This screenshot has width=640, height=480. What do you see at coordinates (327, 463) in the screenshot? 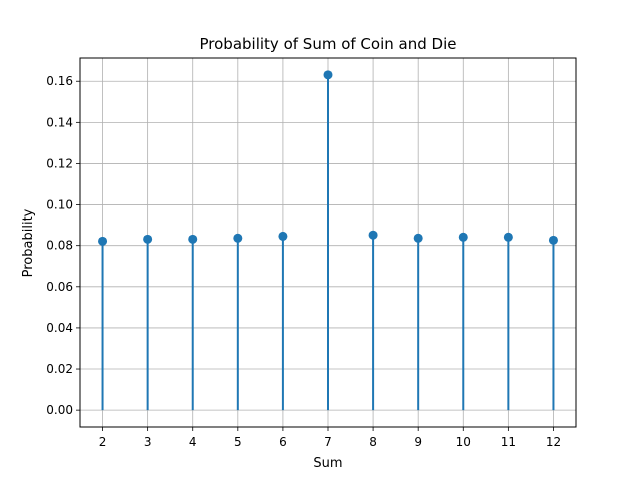
I see `x-axis-label: Sum` at bounding box center [327, 463].